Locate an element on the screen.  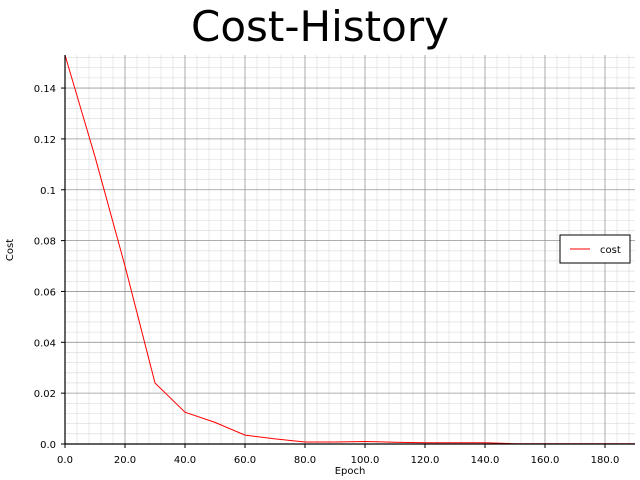
x-tick-label: 0.0 is located at coordinates (65, 460).